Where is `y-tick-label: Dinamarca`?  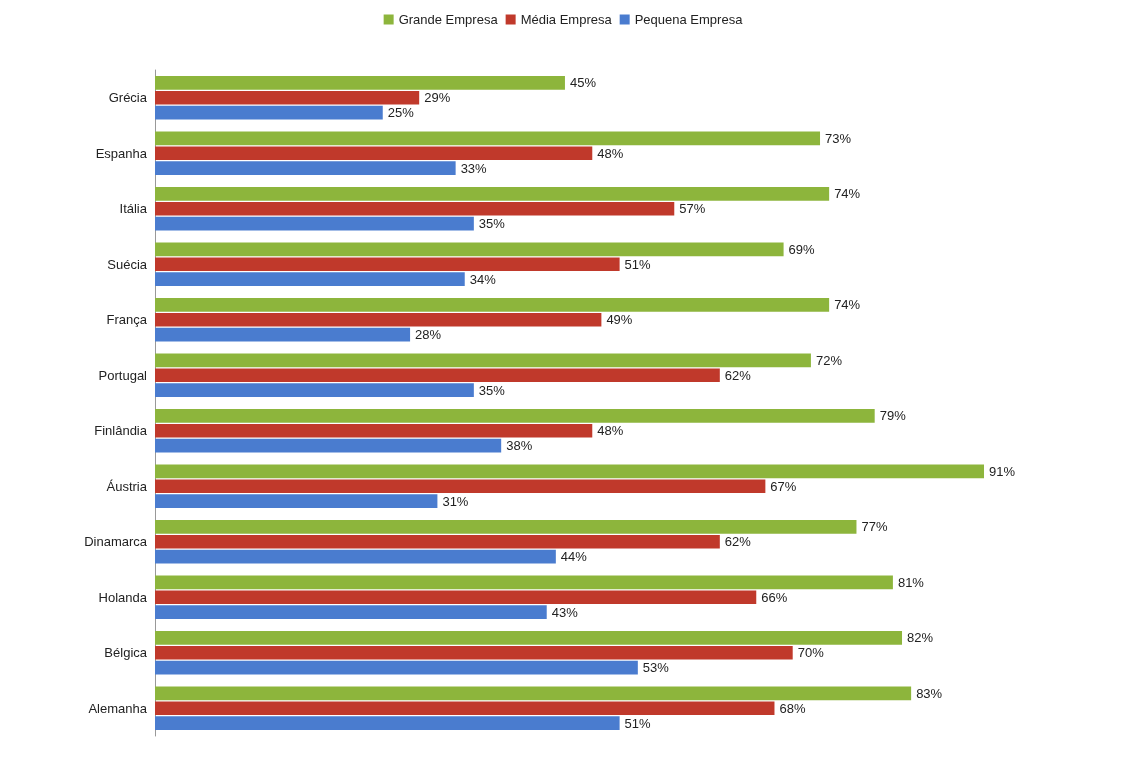 y-tick-label: Dinamarca is located at coordinates (116, 542).